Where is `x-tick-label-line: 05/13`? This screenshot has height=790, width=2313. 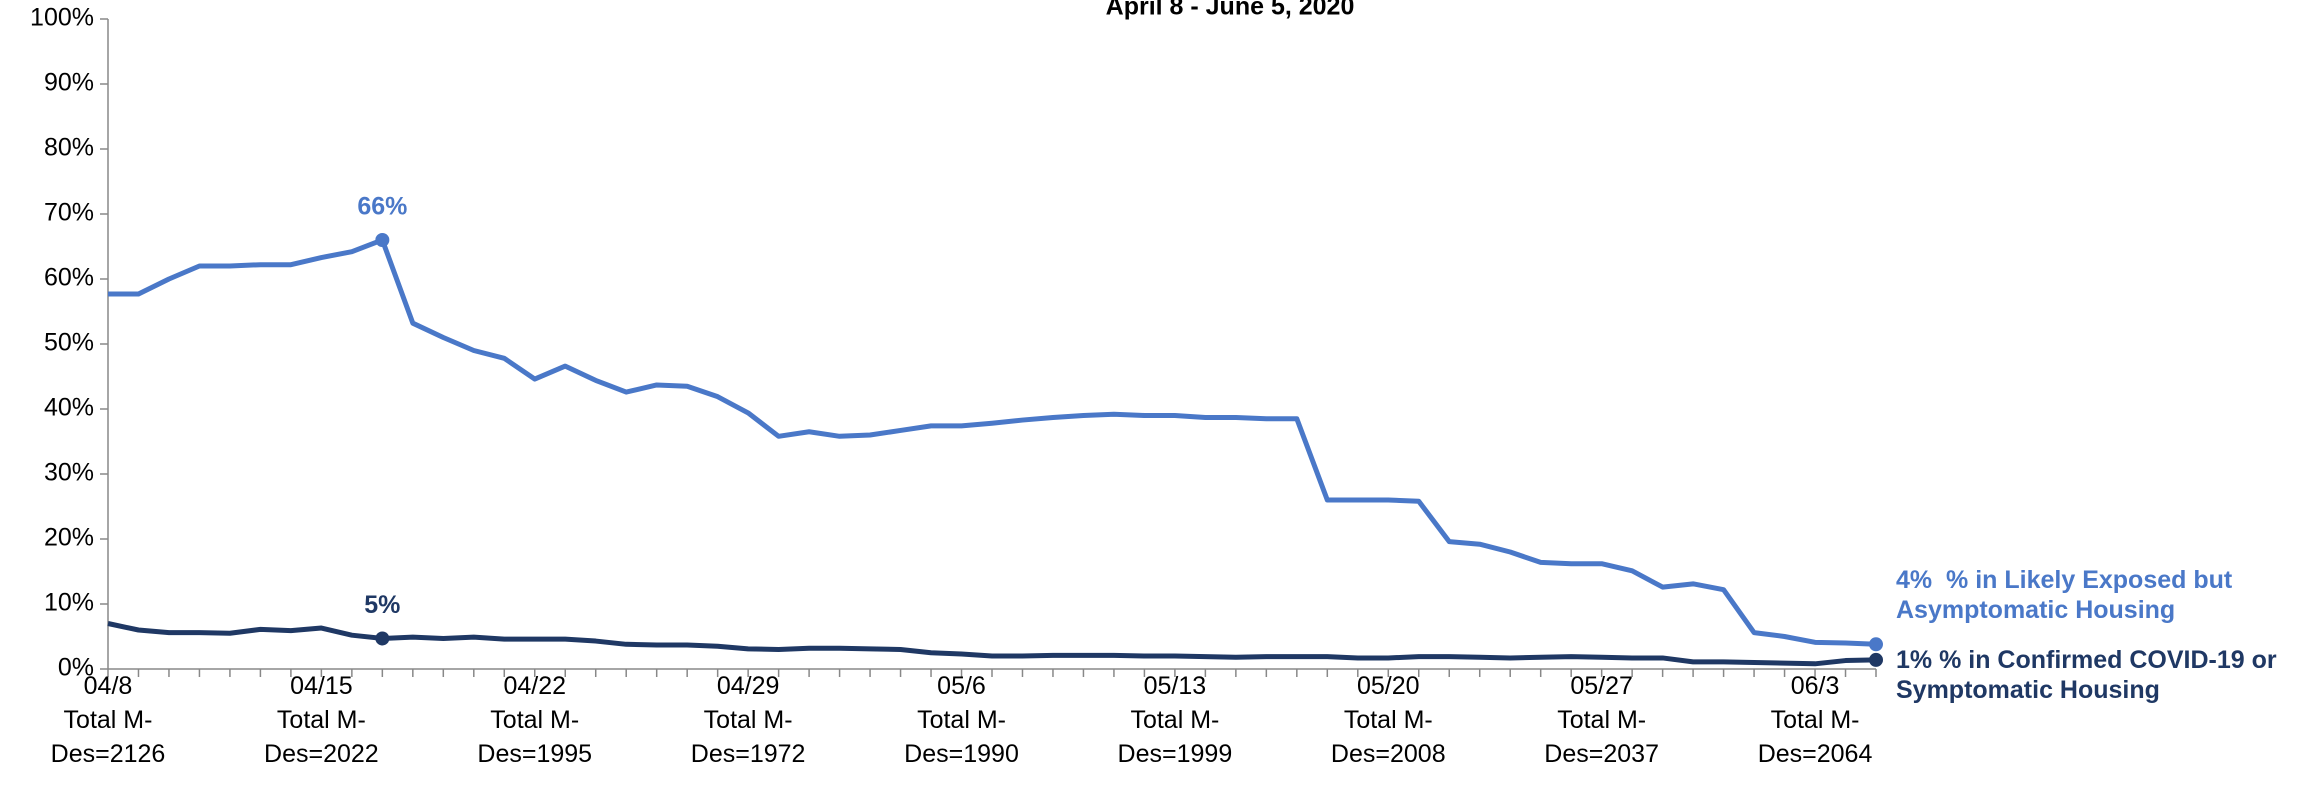 x-tick-label-line: 05/13 is located at coordinates (1175, 686).